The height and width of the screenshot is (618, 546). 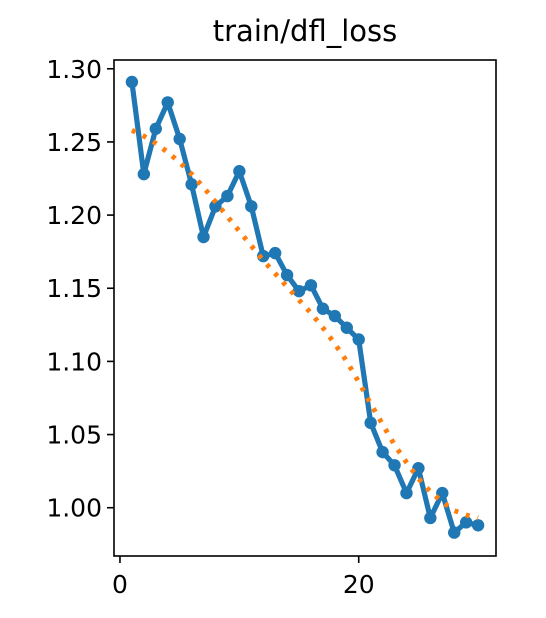 What do you see at coordinates (359, 584) in the screenshot?
I see `x-tick-label: 20` at bounding box center [359, 584].